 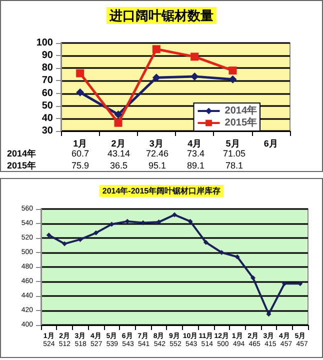 What do you see at coordinates (48, 80) in the screenshot?
I see `y-tick-label: 70` at bounding box center [48, 80].